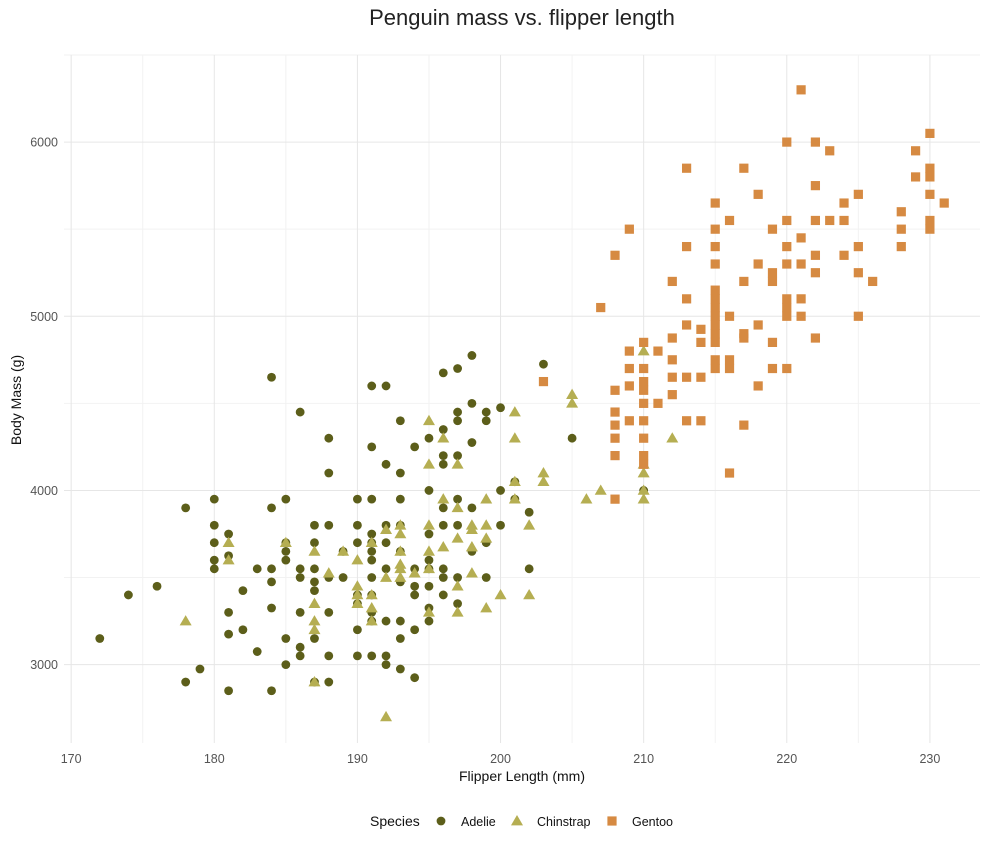 The height and width of the screenshot is (852, 988). I want to click on legend: Species Adelie Chinstrap Gentoo, so click(521, 821).